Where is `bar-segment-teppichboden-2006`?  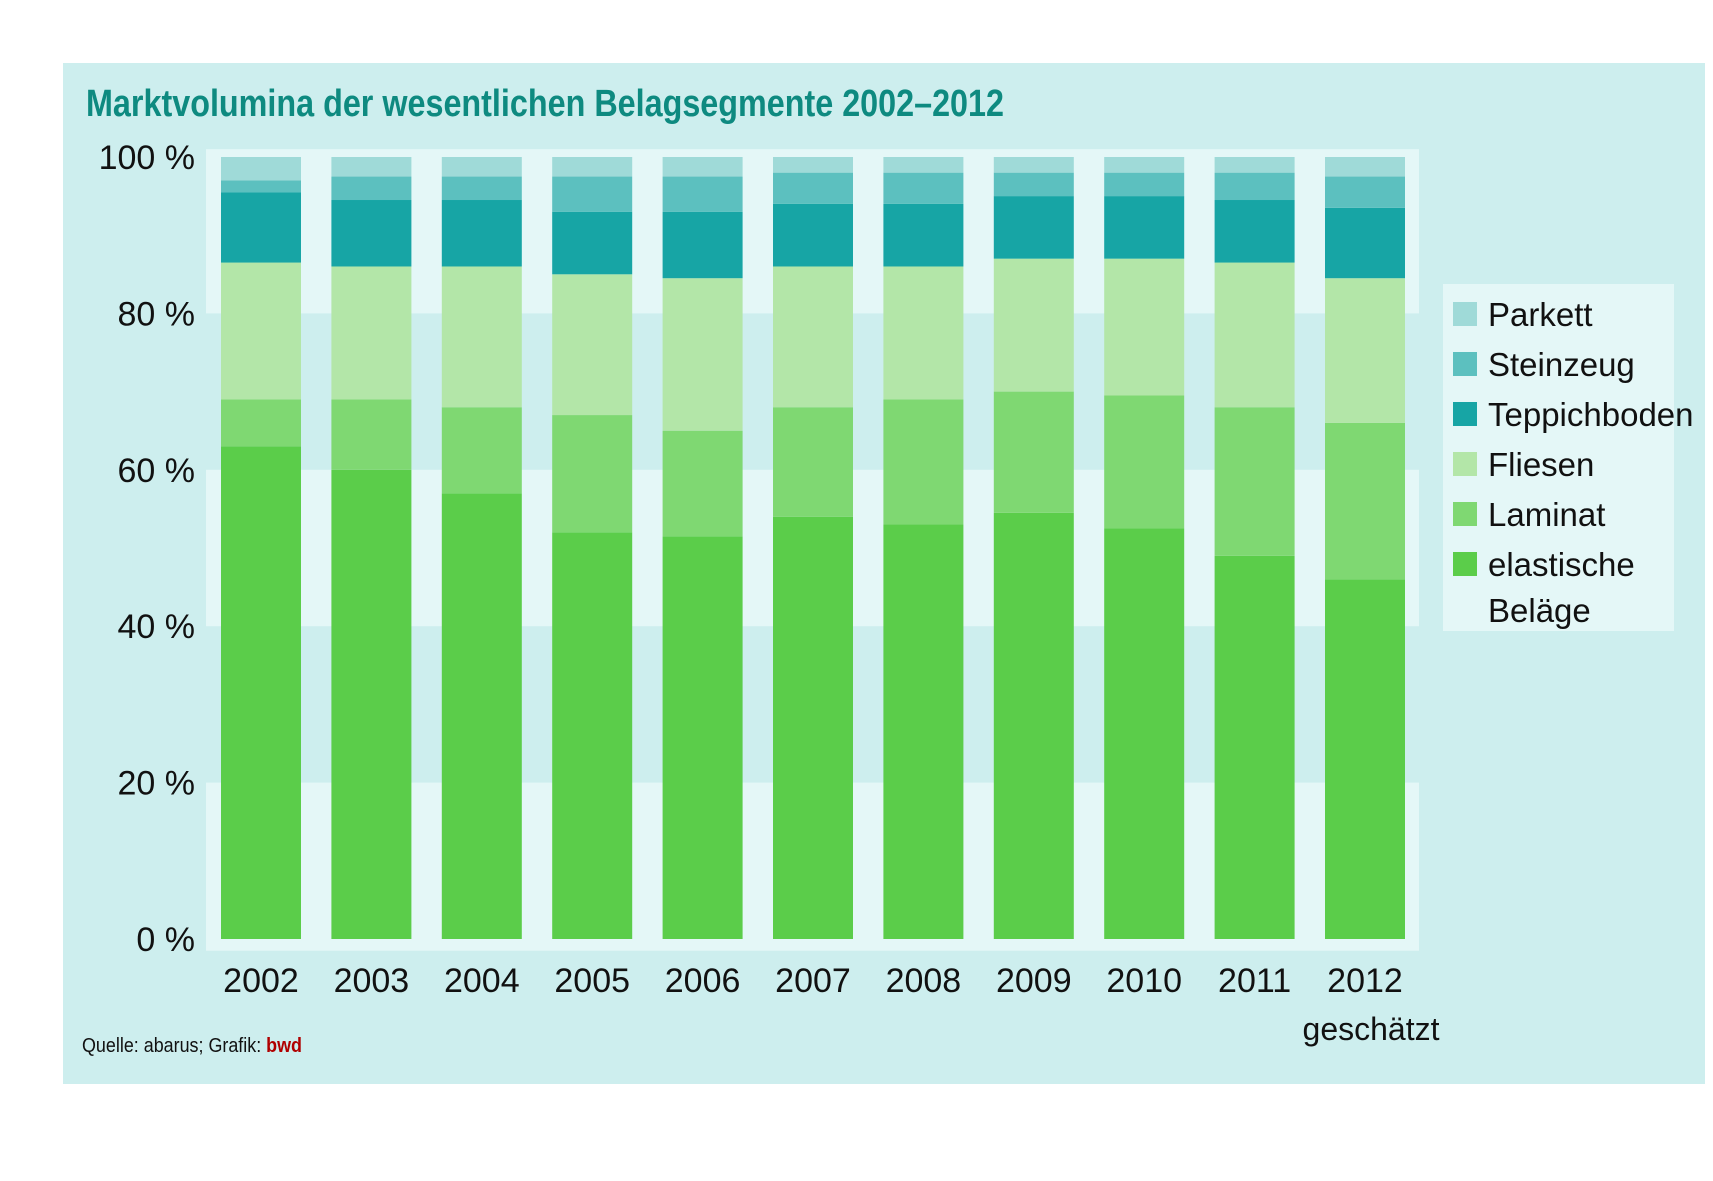 bar-segment-teppichboden-2006 is located at coordinates (702, 245).